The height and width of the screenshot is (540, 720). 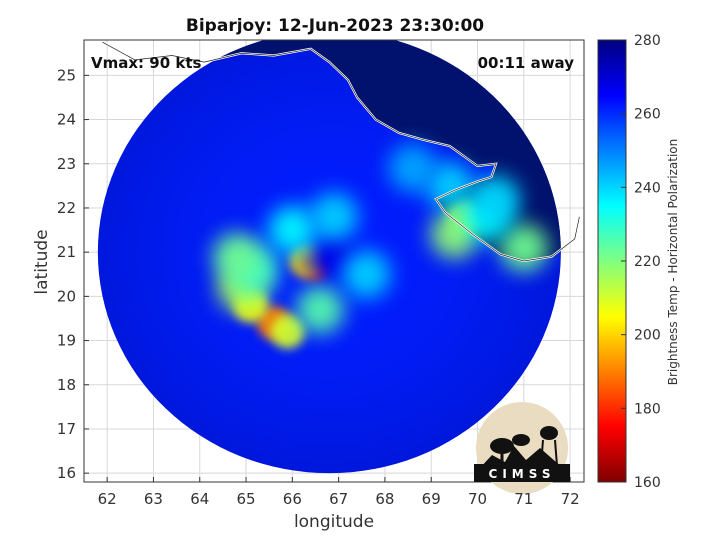 What do you see at coordinates (647, 336) in the screenshot?
I see `colorbar-tick-label: 200` at bounding box center [647, 336].